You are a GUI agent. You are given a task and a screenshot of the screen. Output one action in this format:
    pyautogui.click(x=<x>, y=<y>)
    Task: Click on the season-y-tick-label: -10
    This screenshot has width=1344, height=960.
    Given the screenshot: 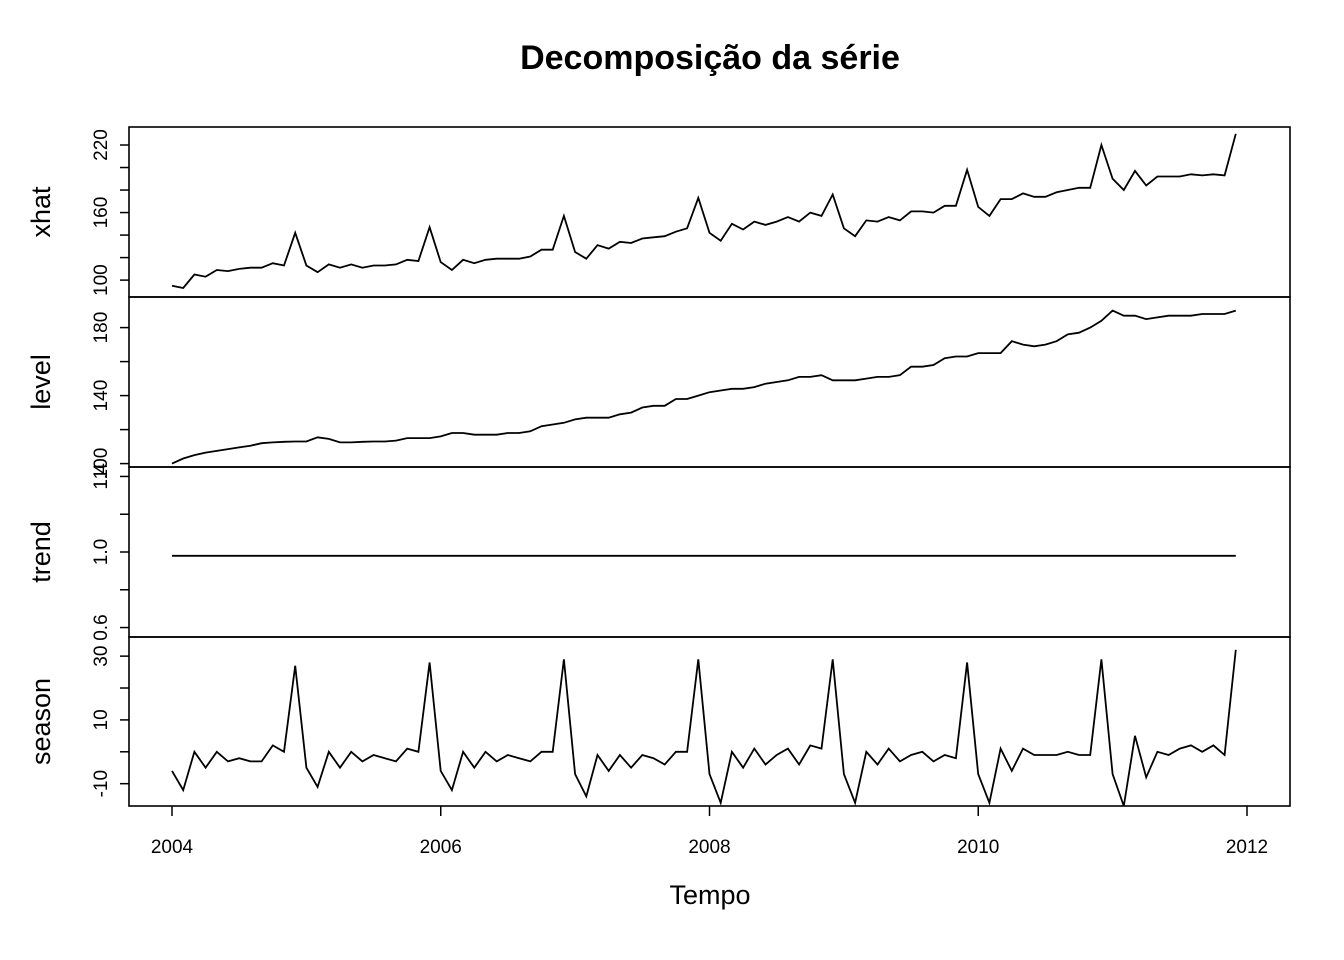 What is the action you would take?
    pyautogui.click(x=101, y=783)
    